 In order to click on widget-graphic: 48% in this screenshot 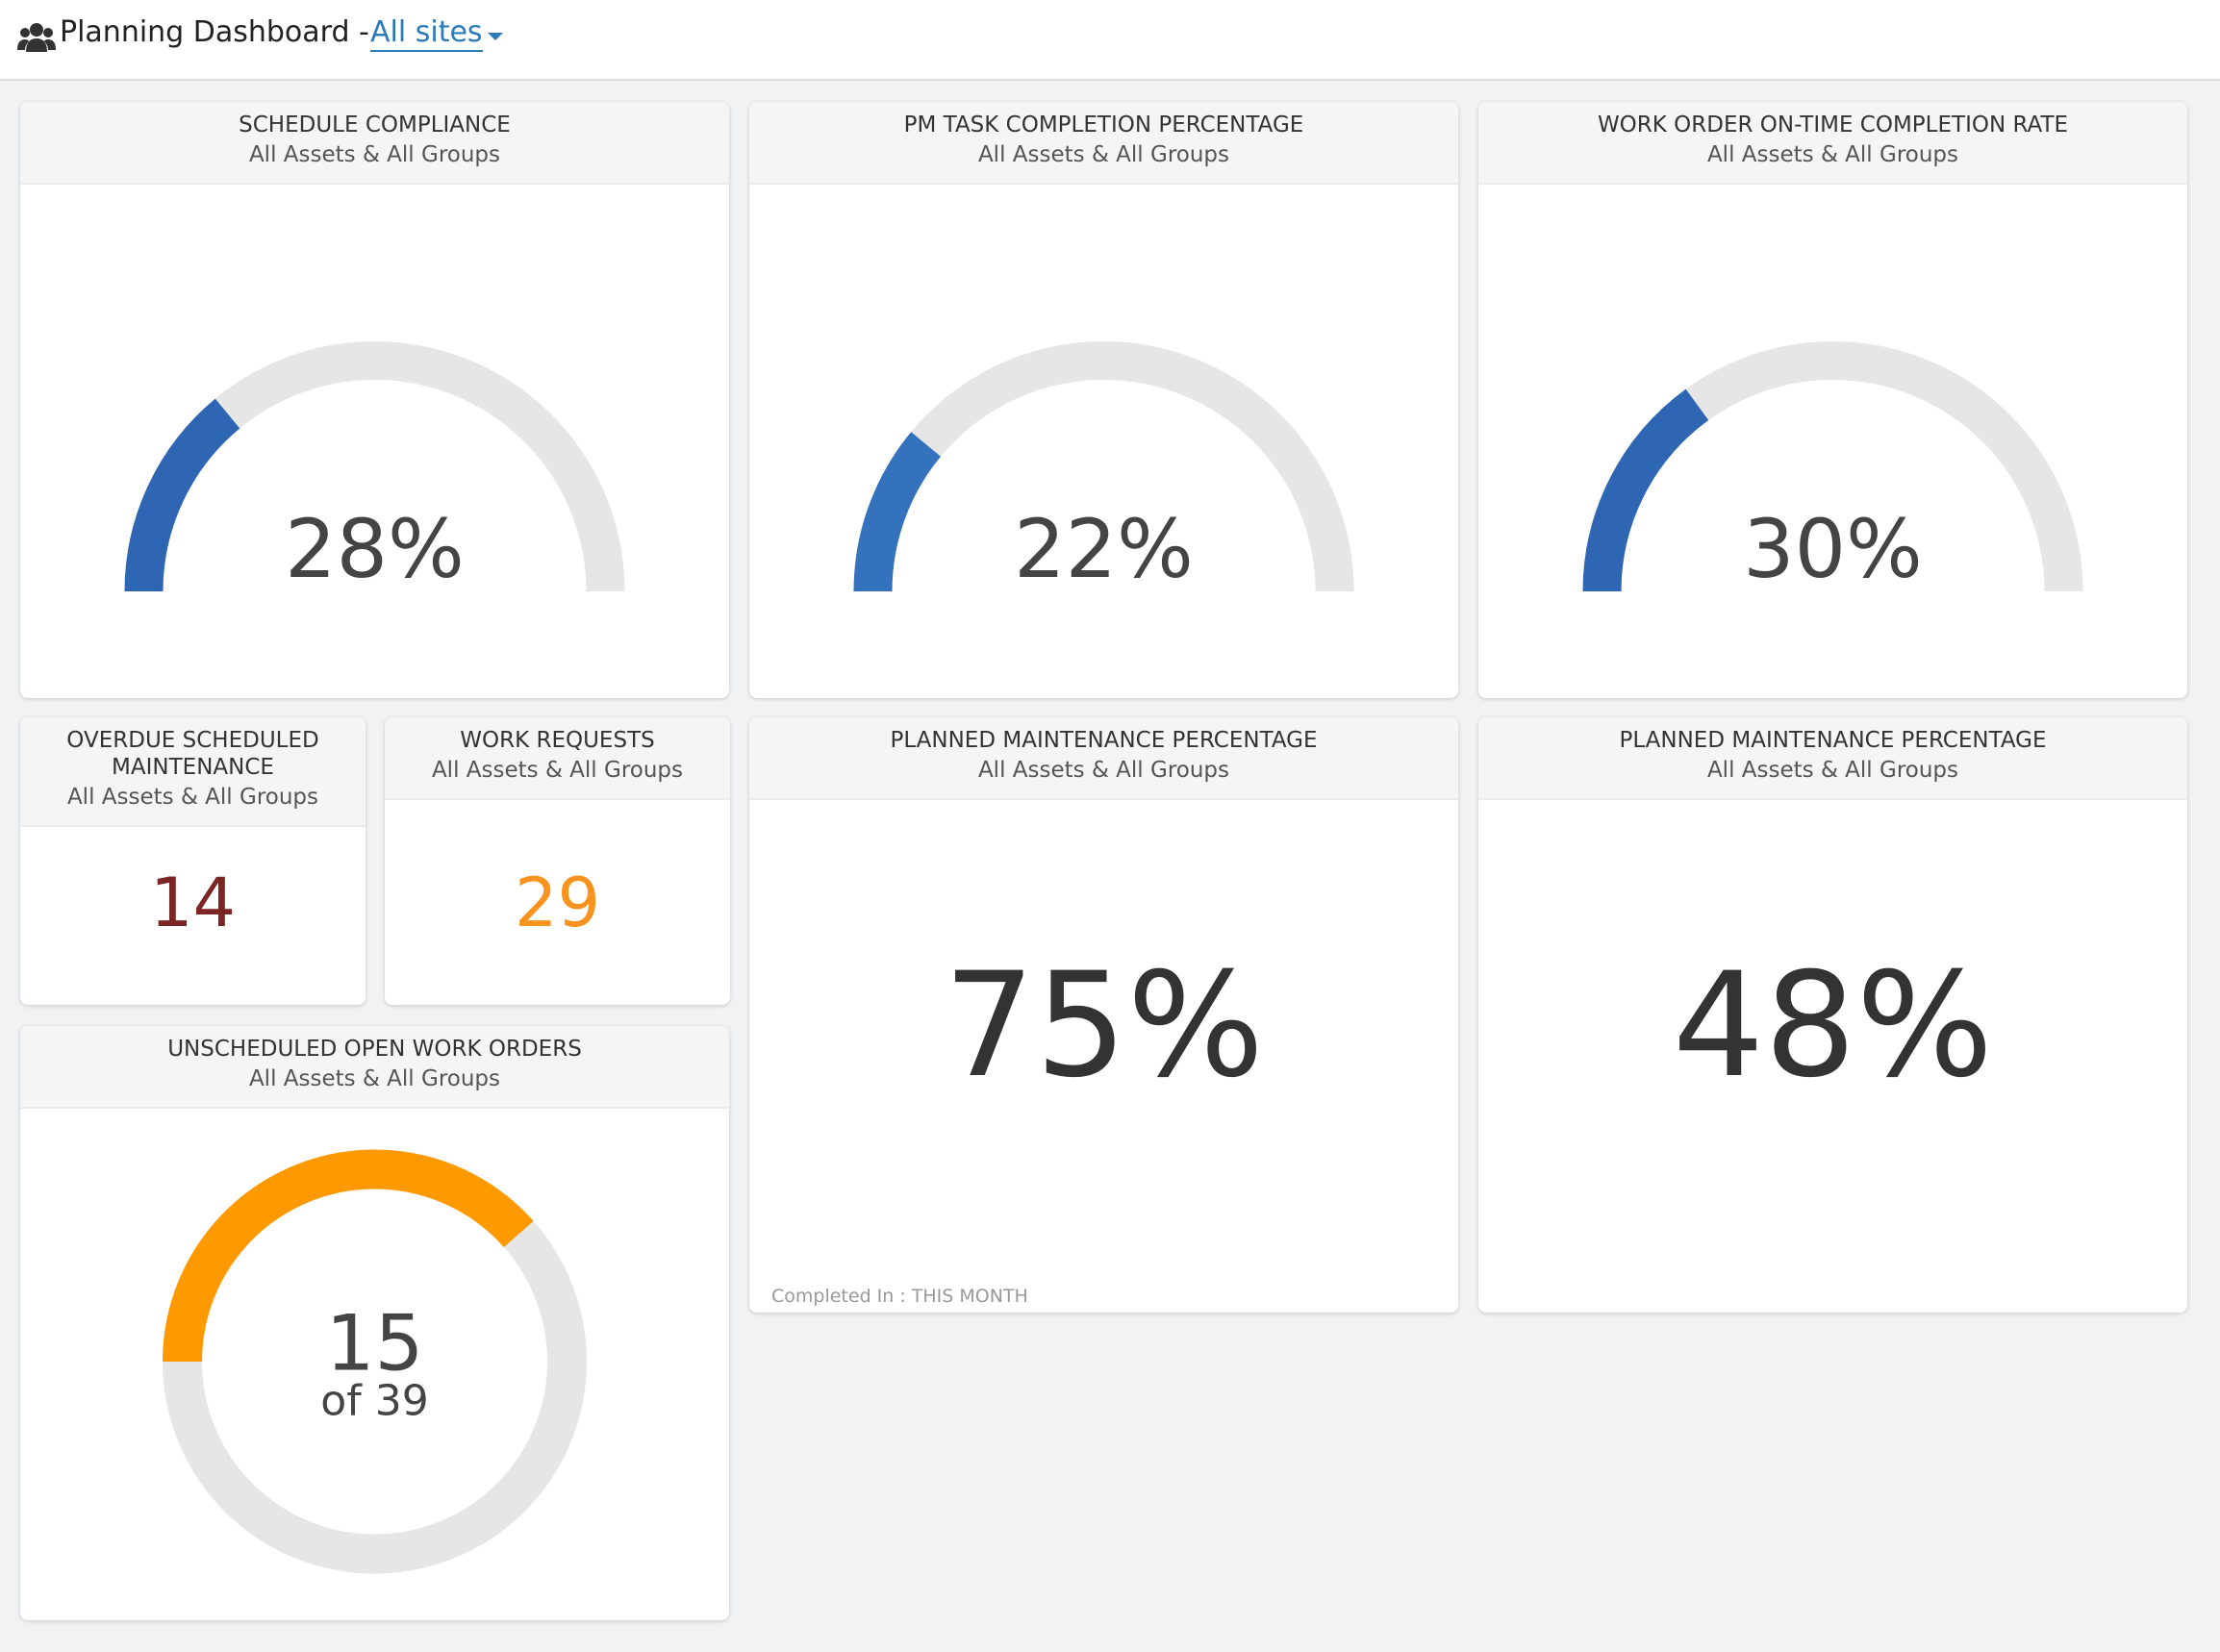, I will do `click(1833, 1026)`.